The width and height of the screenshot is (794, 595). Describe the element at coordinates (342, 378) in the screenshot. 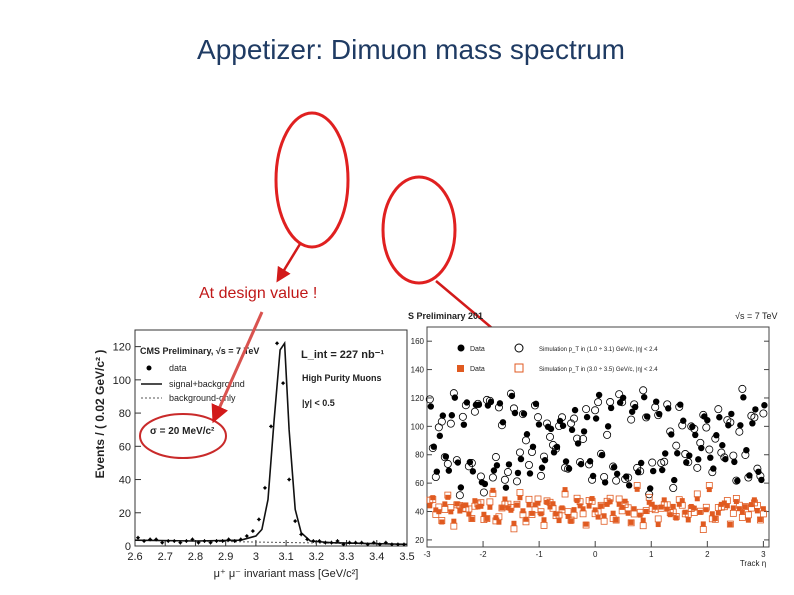

I see `left-plot-selection-label: High Purity Muons` at that location.